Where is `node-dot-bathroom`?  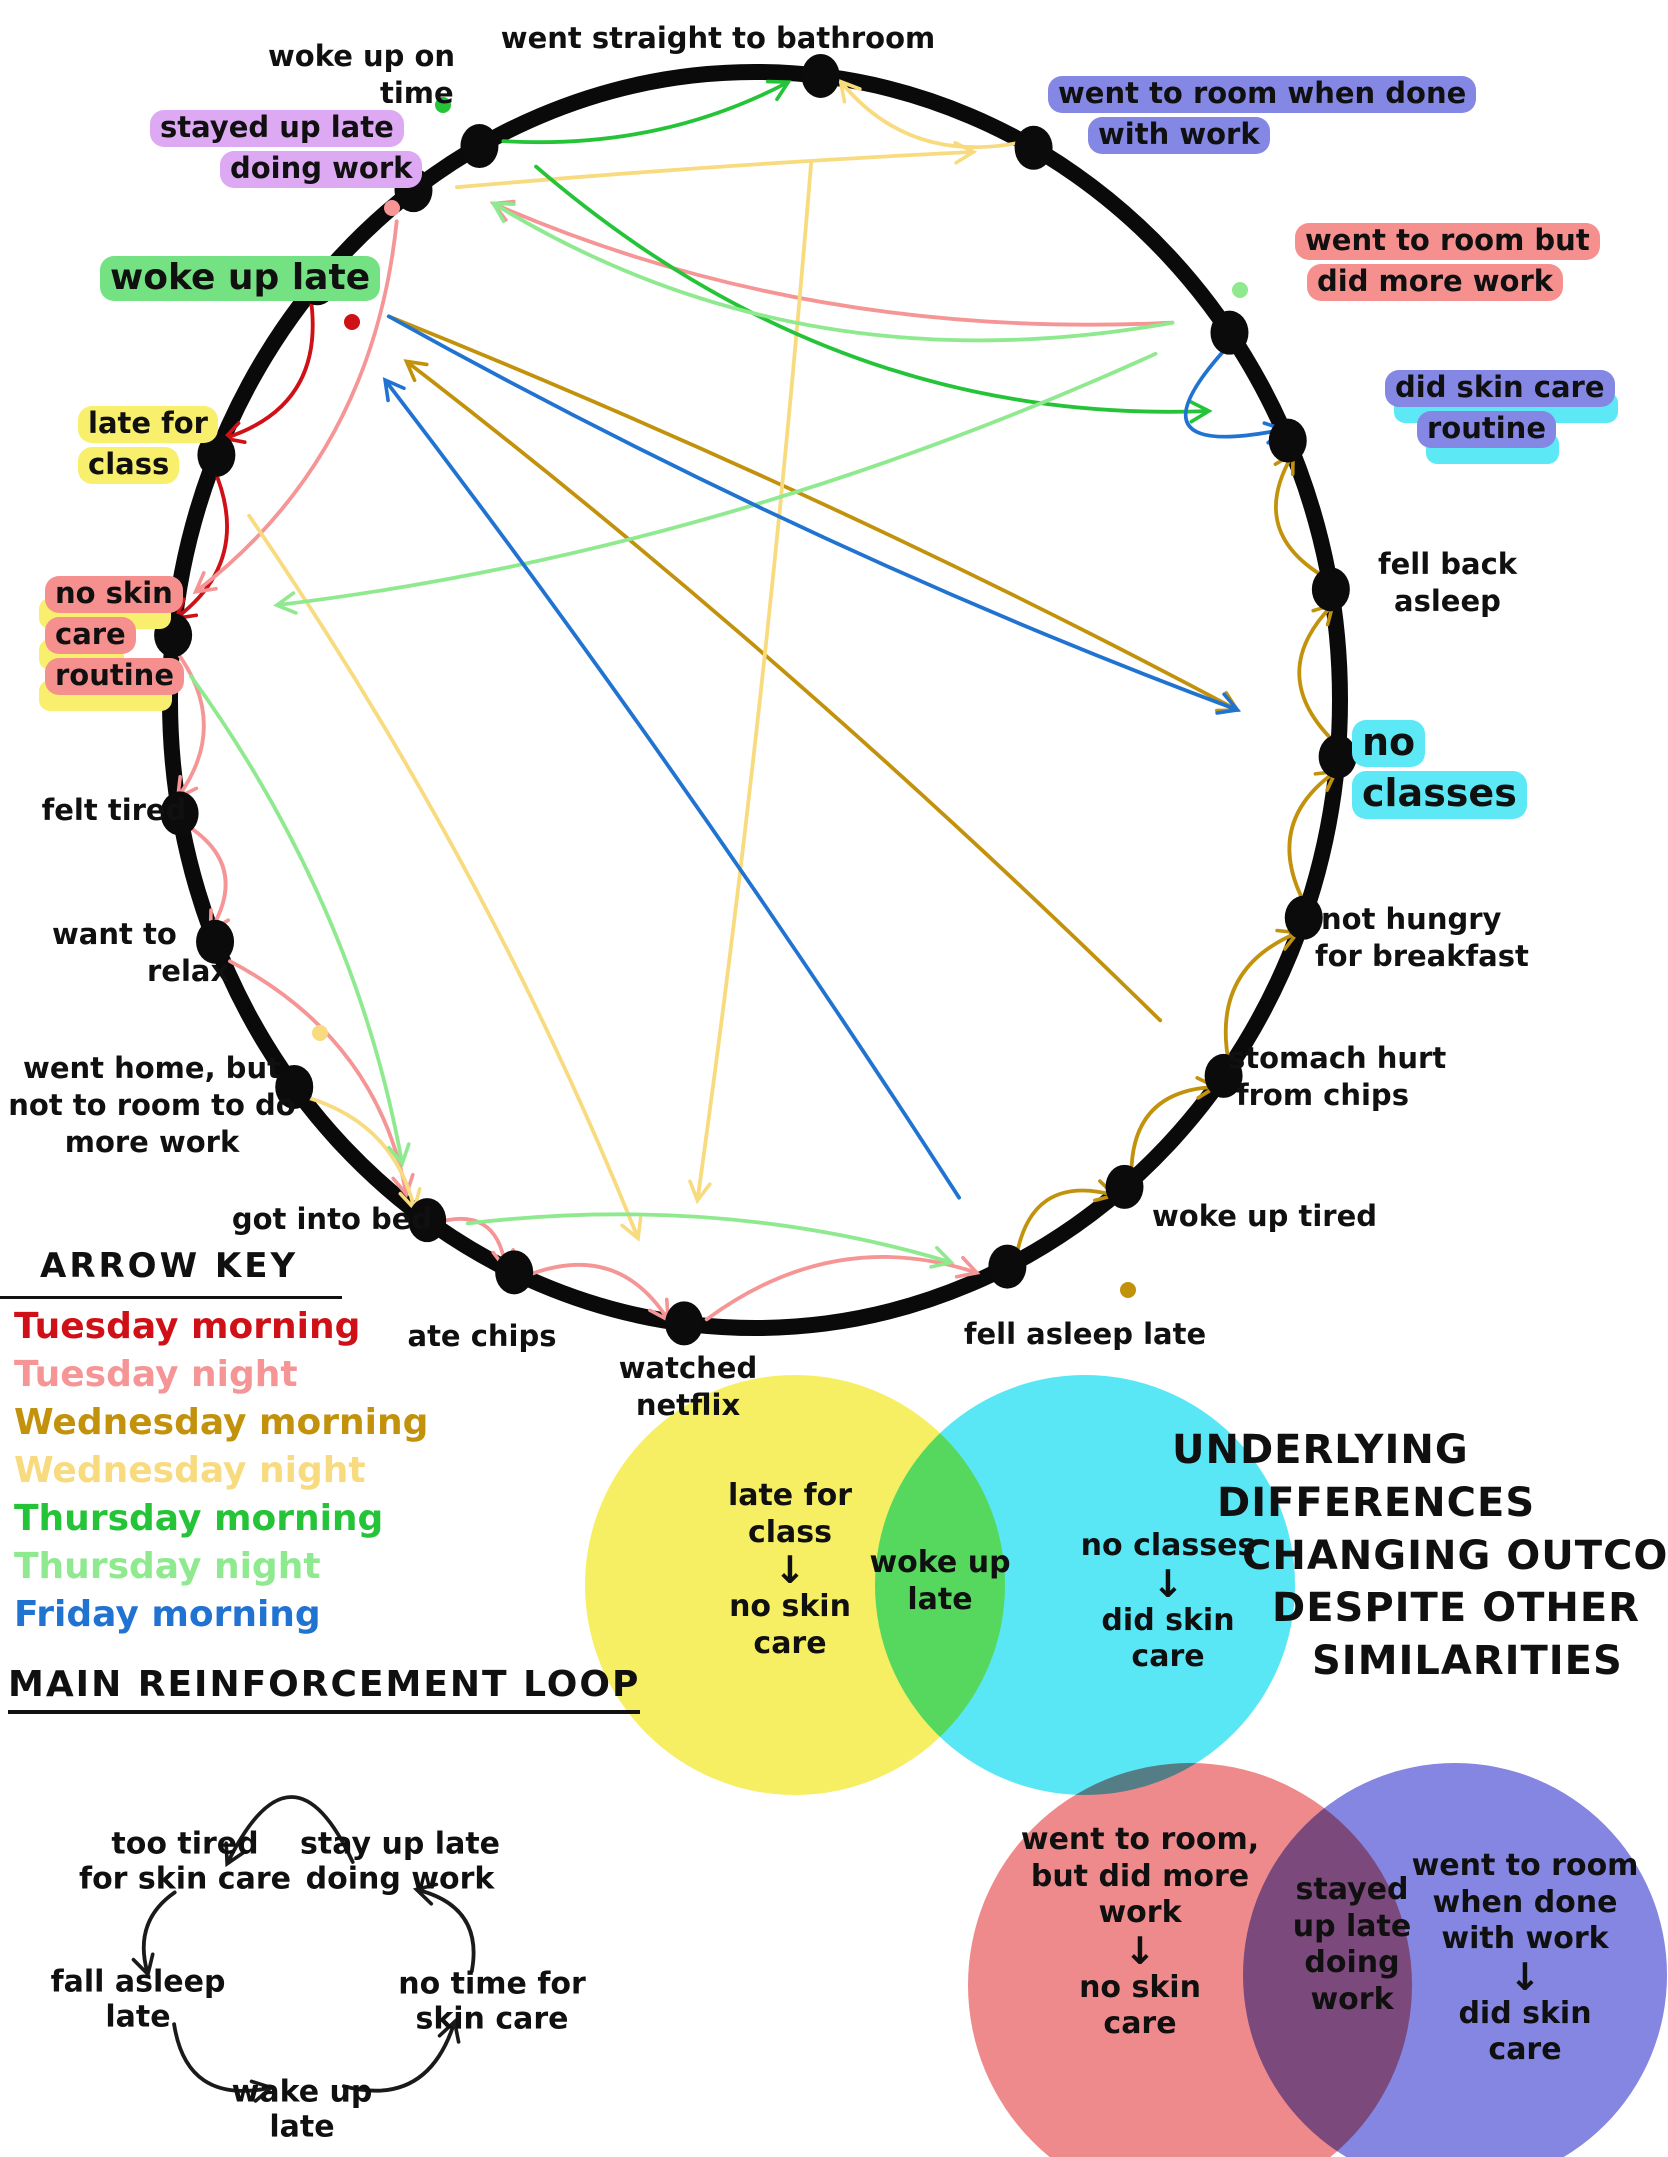 node-dot-bathroom is located at coordinates (820, 75).